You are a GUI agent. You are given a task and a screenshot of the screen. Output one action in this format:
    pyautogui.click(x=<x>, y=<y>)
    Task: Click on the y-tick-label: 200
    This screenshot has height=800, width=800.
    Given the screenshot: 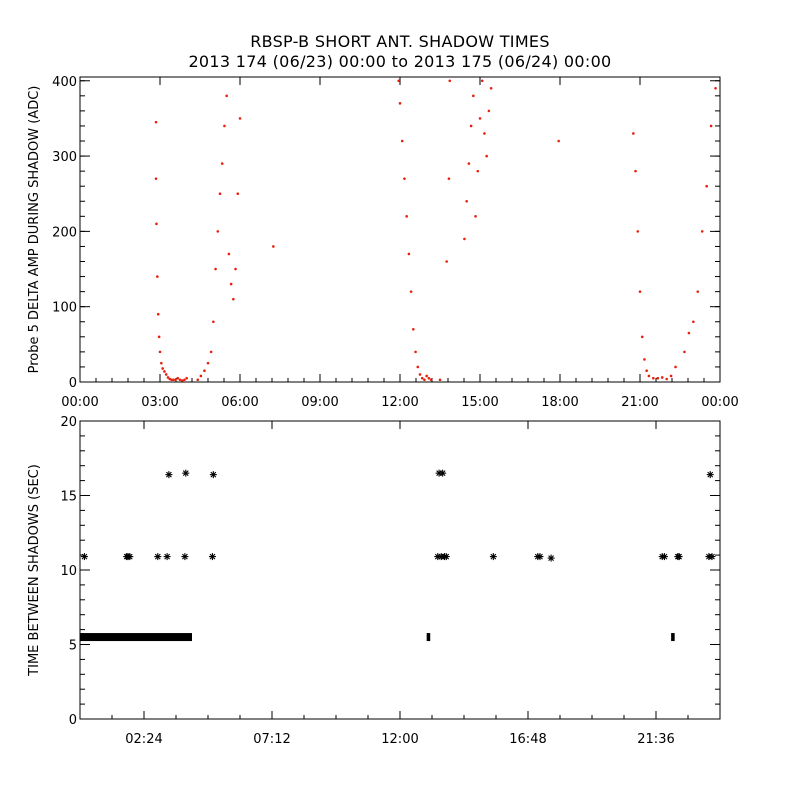 What is the action you would take?
    pyautogui.click(x=64, y=232)
    